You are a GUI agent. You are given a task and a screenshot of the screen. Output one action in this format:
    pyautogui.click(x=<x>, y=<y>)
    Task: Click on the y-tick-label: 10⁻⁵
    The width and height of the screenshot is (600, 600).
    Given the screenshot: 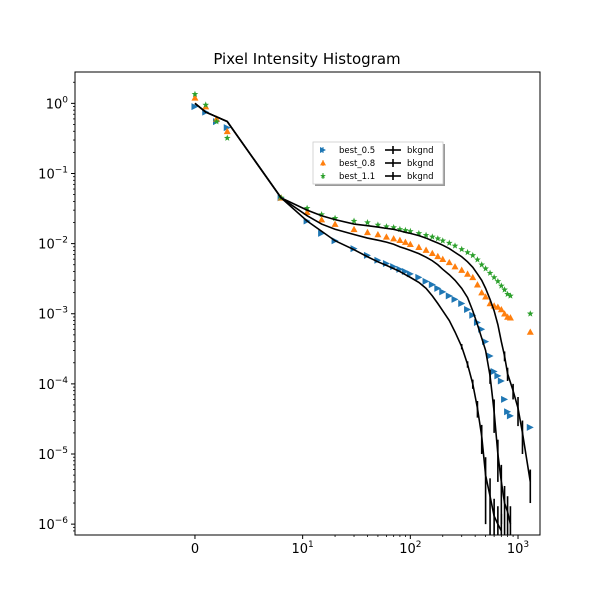 What is the action you would take?
    pyautogui.click(x=53, y=454)
    